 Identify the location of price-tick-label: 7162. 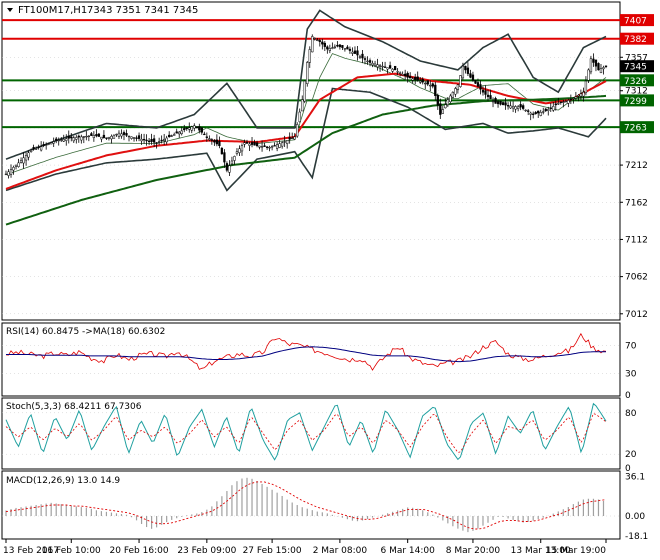
(636, 203).